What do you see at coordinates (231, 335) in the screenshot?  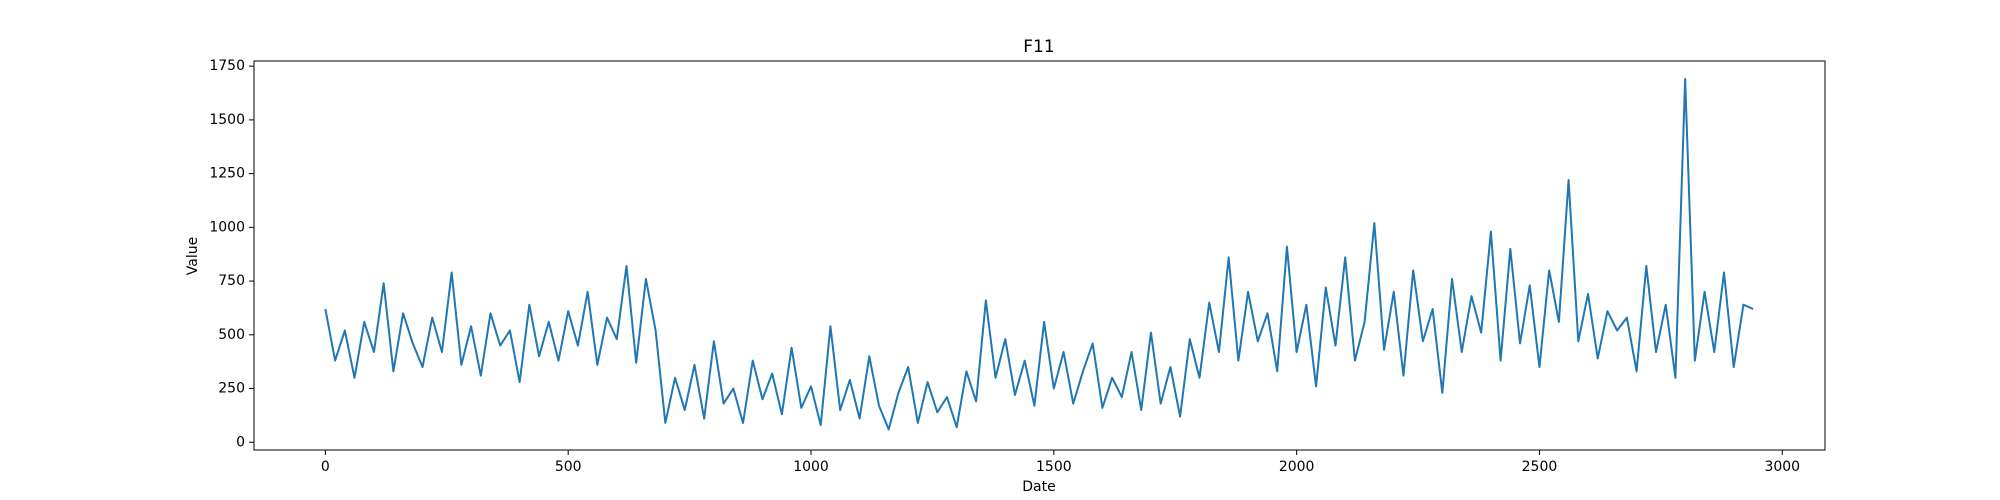 I see `y-tick-label: 500` at bounding box center [231, 335].